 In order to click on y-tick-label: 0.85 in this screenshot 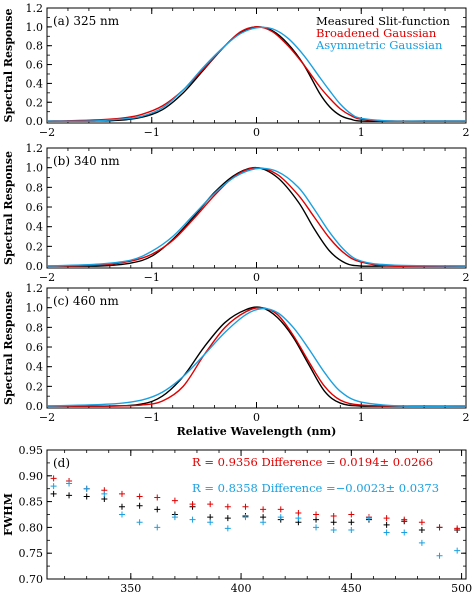, I will do `click(31, 502)`.